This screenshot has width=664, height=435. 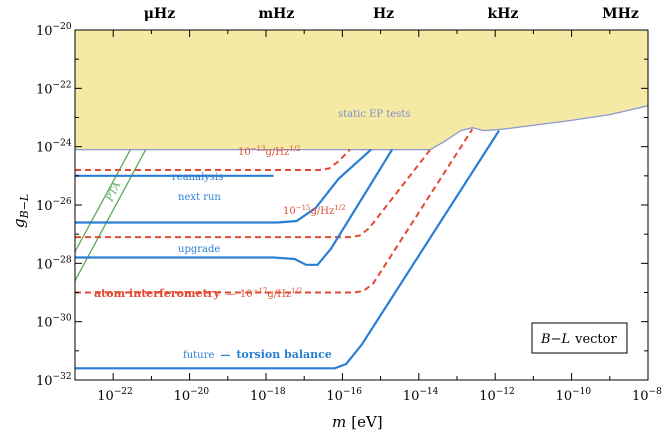 I want to click on future-dash: —, so click(x=225, y=355).